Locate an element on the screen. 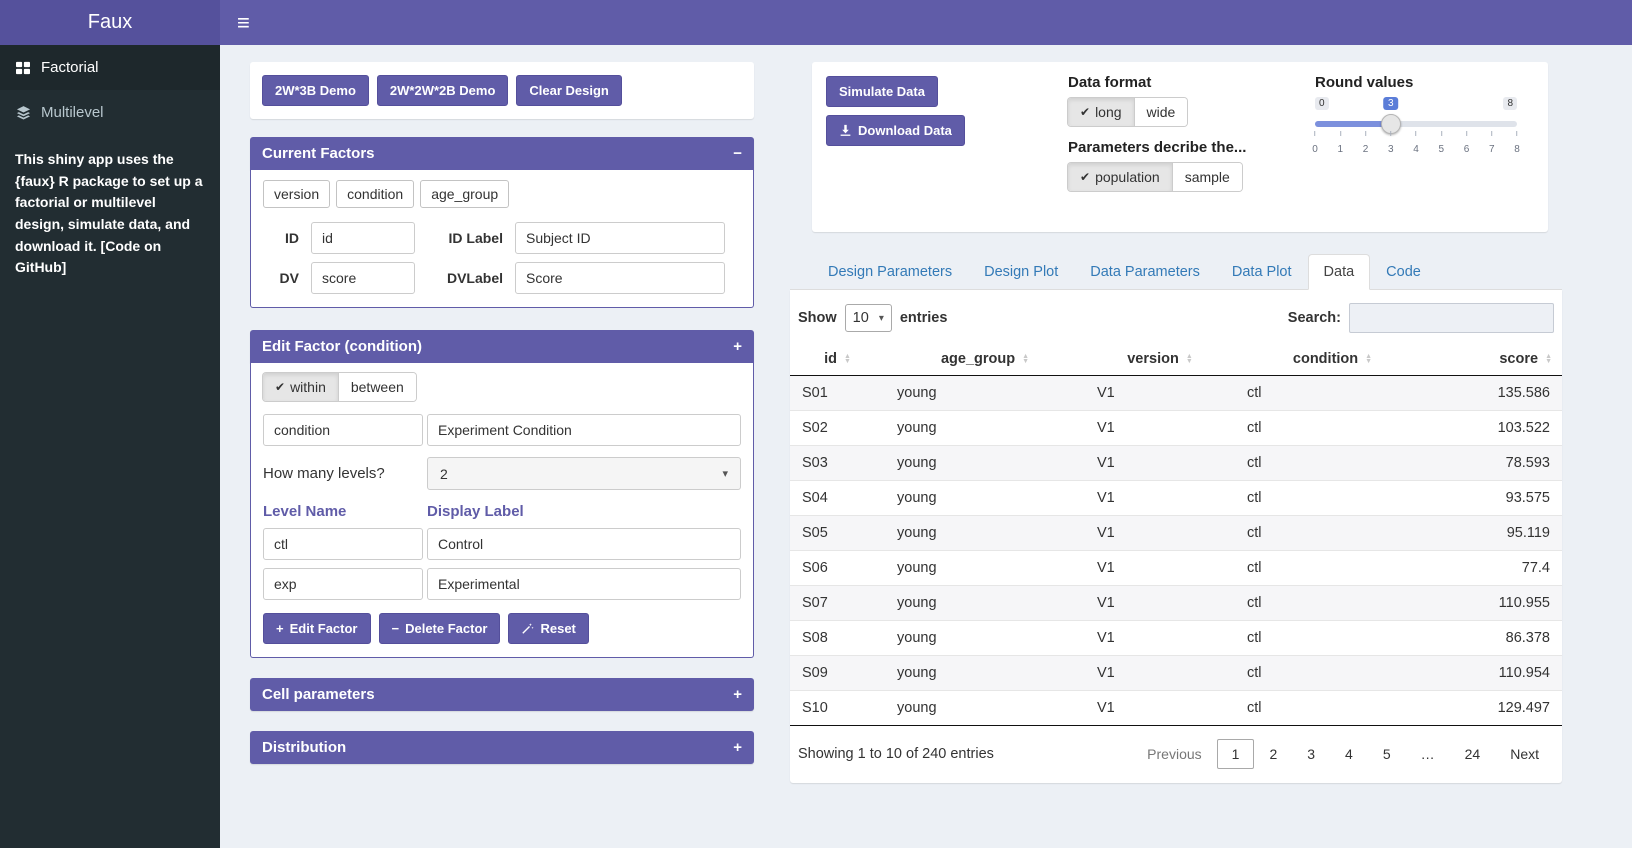  factor-name-row is located at coordinates (502, 430).